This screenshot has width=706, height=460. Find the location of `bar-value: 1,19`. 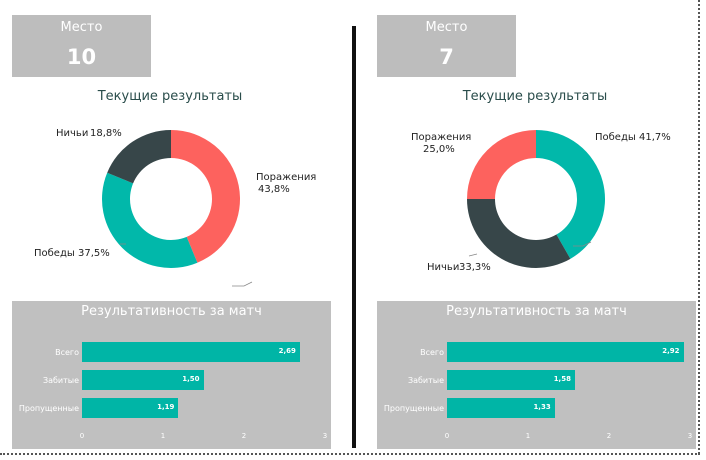

bar-value: 1,19 is located at coordinates (166, 407).